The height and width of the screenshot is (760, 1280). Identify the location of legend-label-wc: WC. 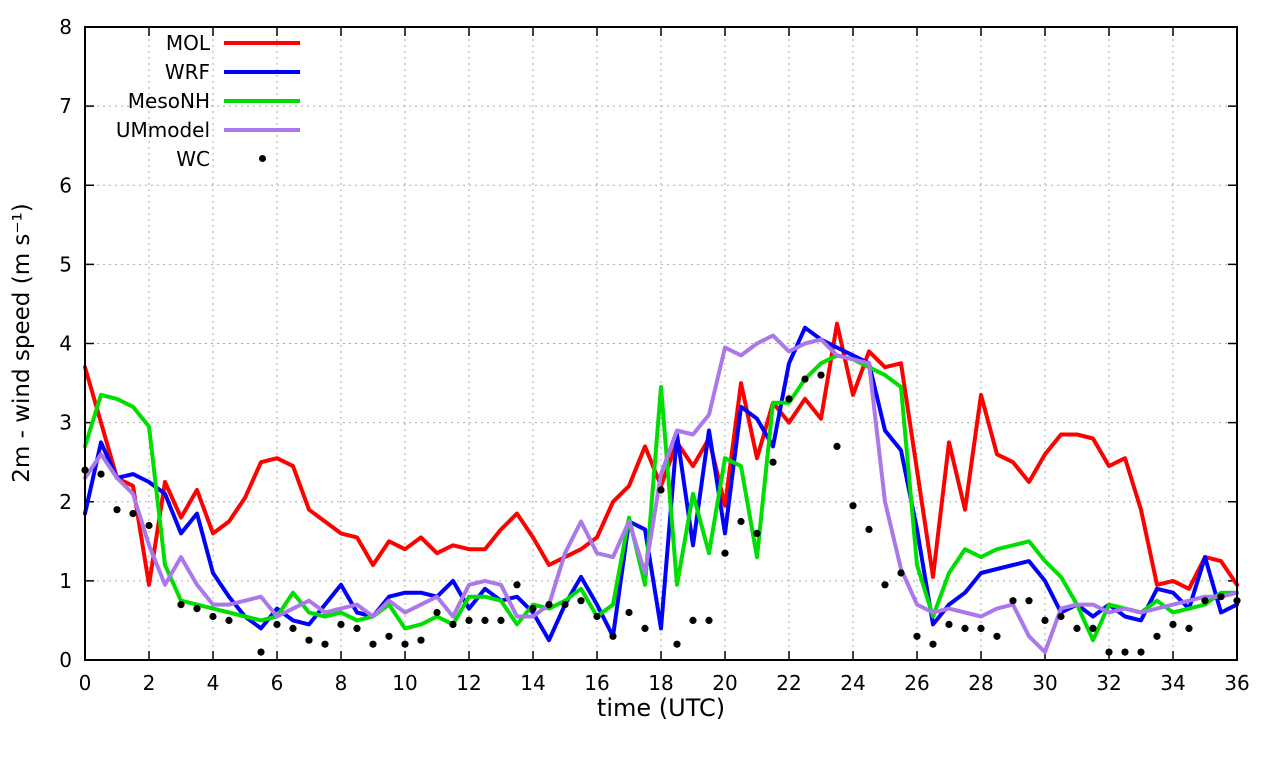
(193, 158).